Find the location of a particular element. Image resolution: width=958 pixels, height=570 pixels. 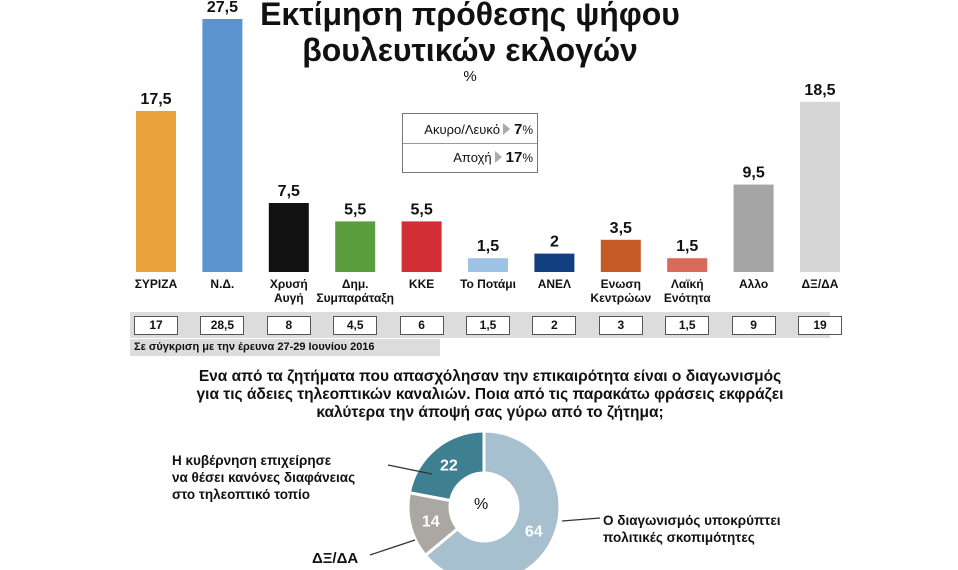

previous-value: 9 is located at coordinates (753, 325).